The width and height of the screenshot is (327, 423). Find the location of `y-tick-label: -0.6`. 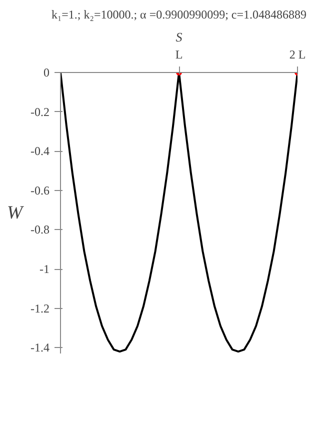

y-tick-label: -0.6 is located at coordinates (40, 190).